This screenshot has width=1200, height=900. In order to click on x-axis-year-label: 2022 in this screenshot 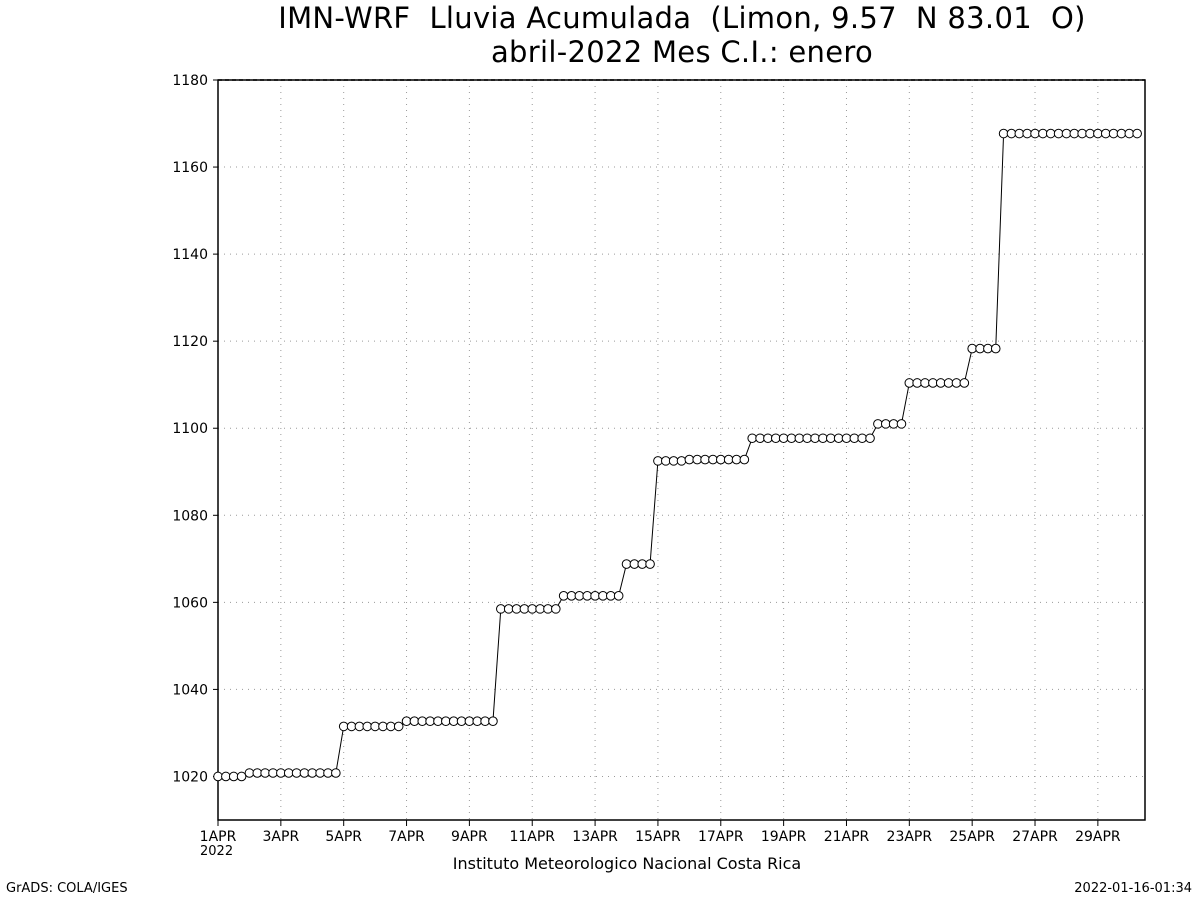, I will do `click(217, 851)`.